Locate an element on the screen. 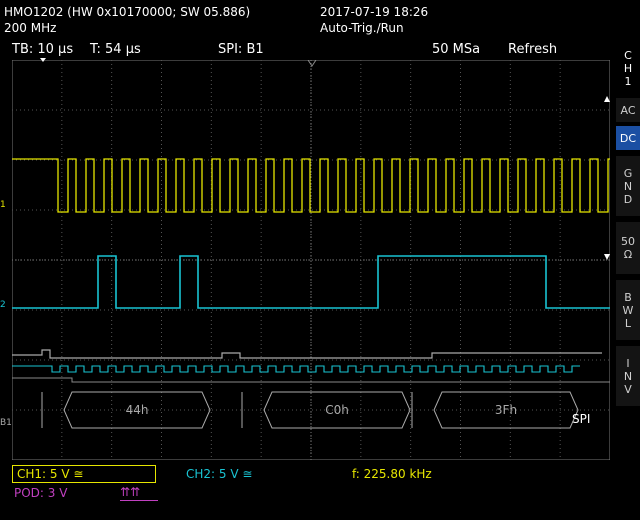 The image size is (640, 520). gnd-label-n: N is located at coordinates (628, 186).